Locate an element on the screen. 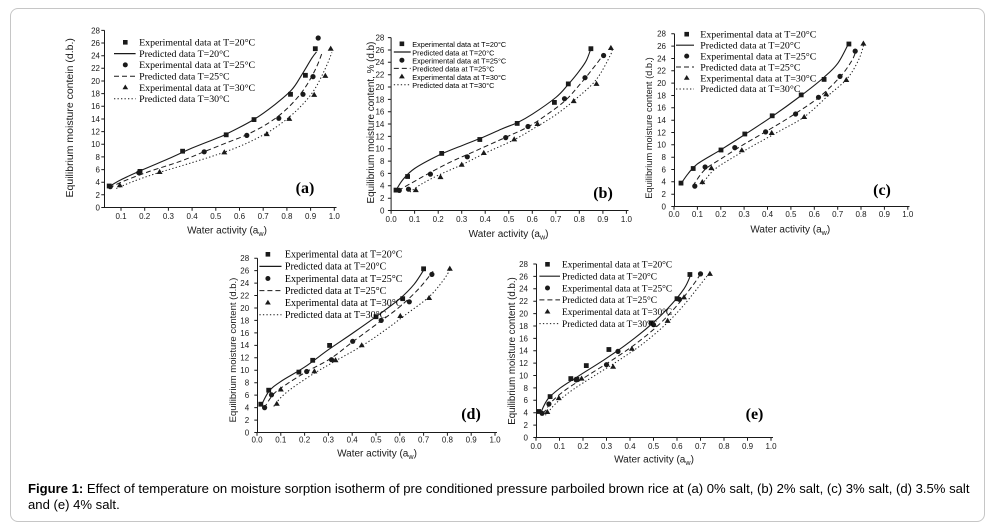 The height and width of the screenshot is (530, 996). svg-text: Predicted data T=20°C is located at coordinates (184, 54).